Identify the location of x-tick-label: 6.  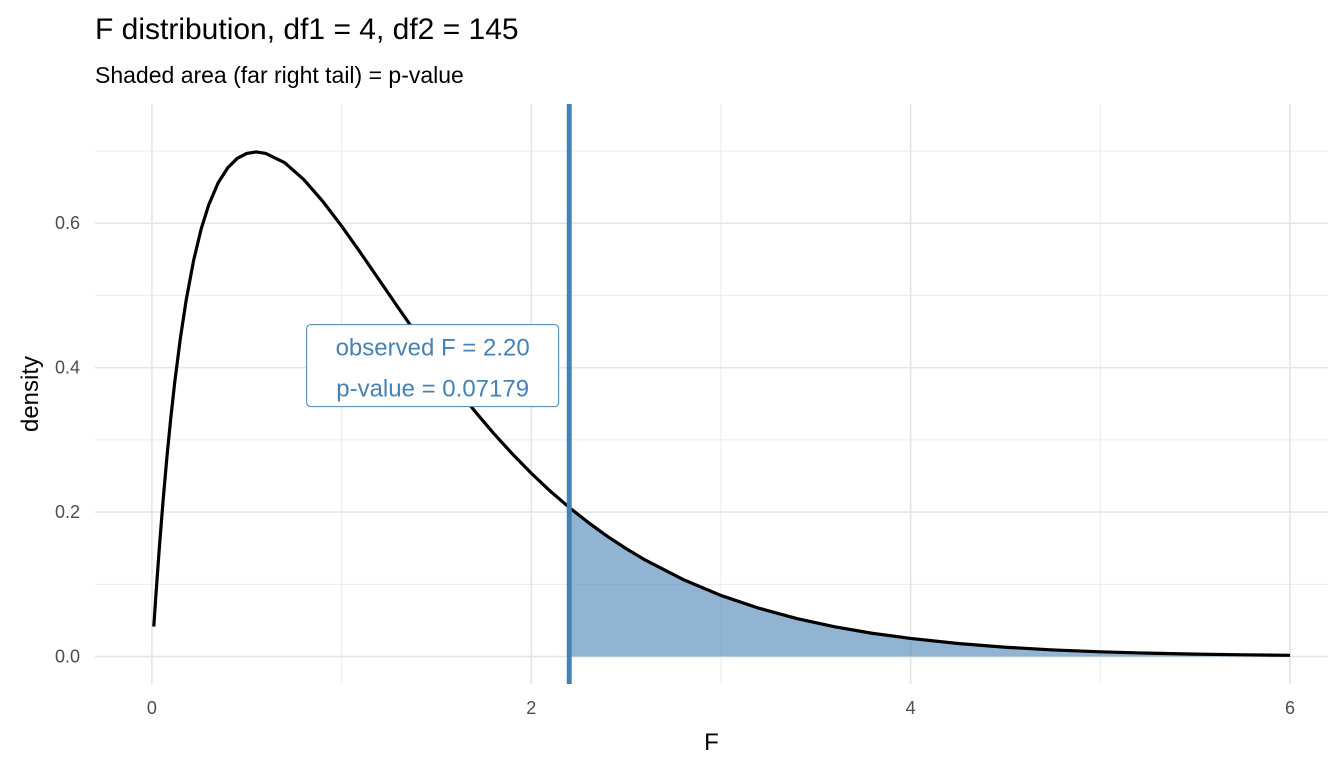
(1290, 708).